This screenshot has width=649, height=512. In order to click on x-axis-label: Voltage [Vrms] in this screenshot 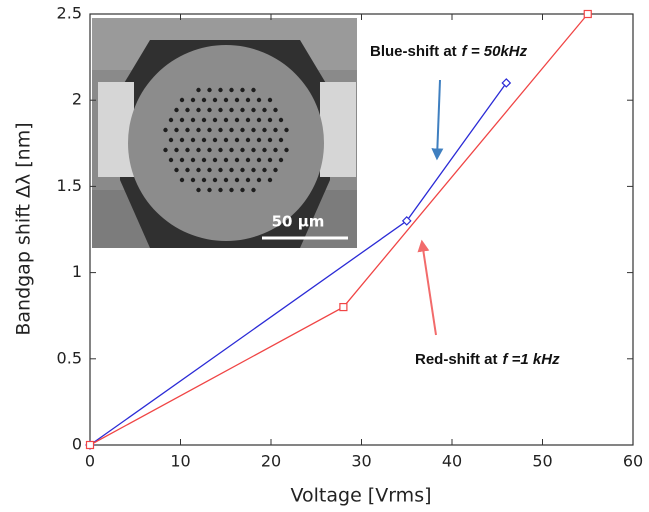, I will do `click(360, 496)`.